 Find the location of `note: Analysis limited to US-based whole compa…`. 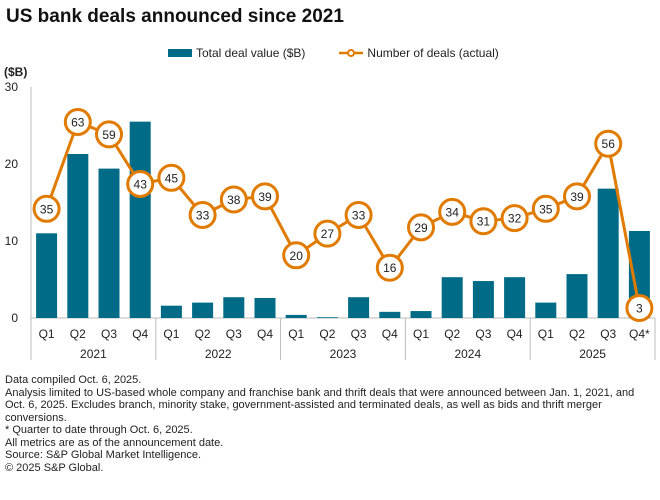

note: Analysis limited to US-based whole compa… is located at coordinates (320, 405).